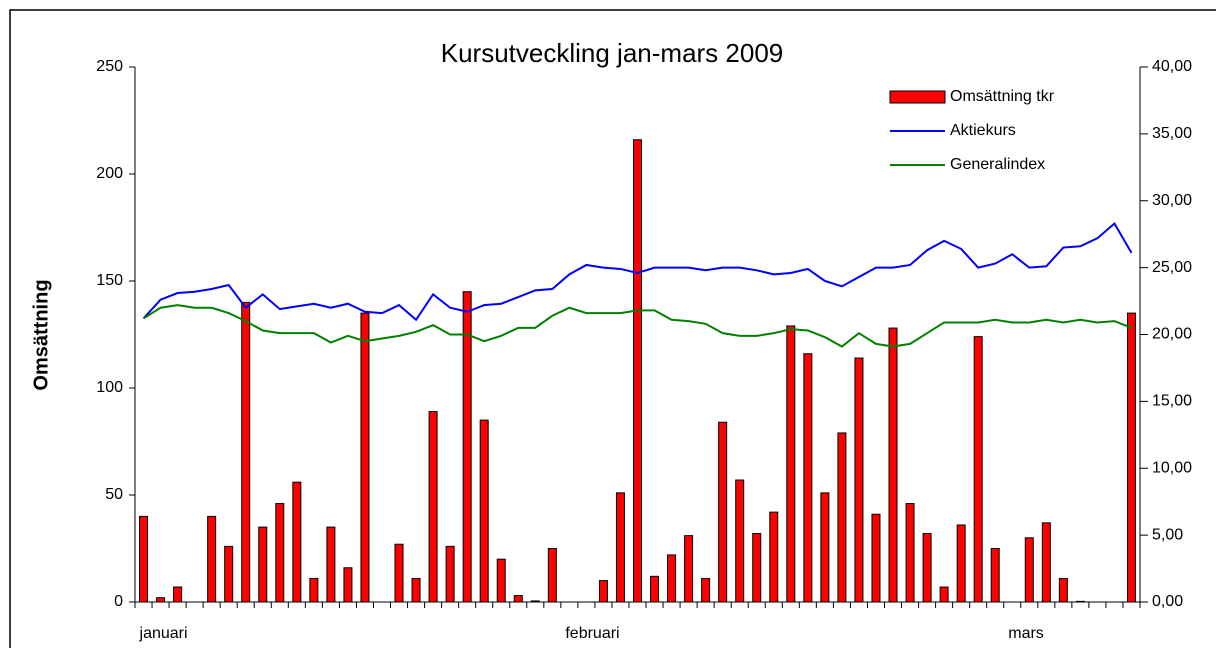 The width and height of the screenshot is (1216, 648). What do you see at coordinates (1172, 66) in the screenshot?
I see `y2-tick-label: 40,00` at bounding box center [1172, 66].